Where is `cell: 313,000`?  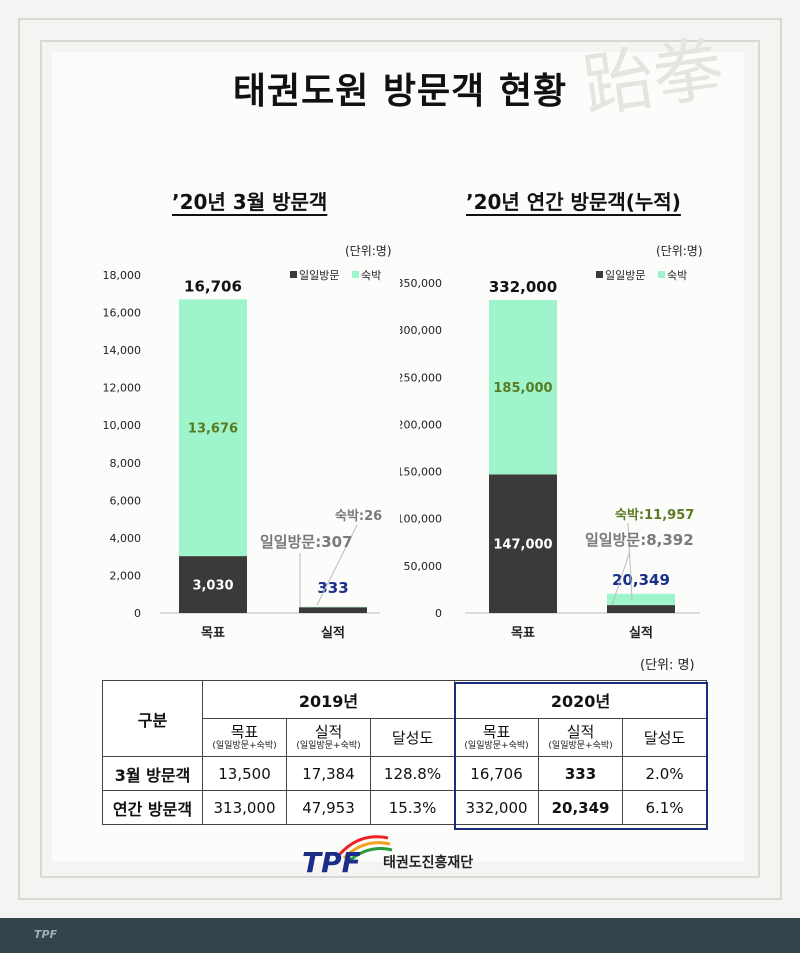 cell: 313,000 is located at coordinates (244, 807).